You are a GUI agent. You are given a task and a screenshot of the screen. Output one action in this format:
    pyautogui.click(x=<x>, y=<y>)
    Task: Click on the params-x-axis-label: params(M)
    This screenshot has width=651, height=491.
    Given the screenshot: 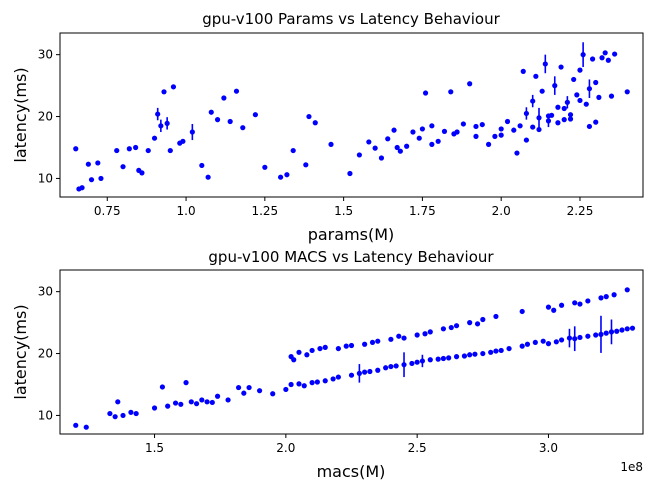 What is the action you would take?
    pyautogui.click(x=351, y=234)
    